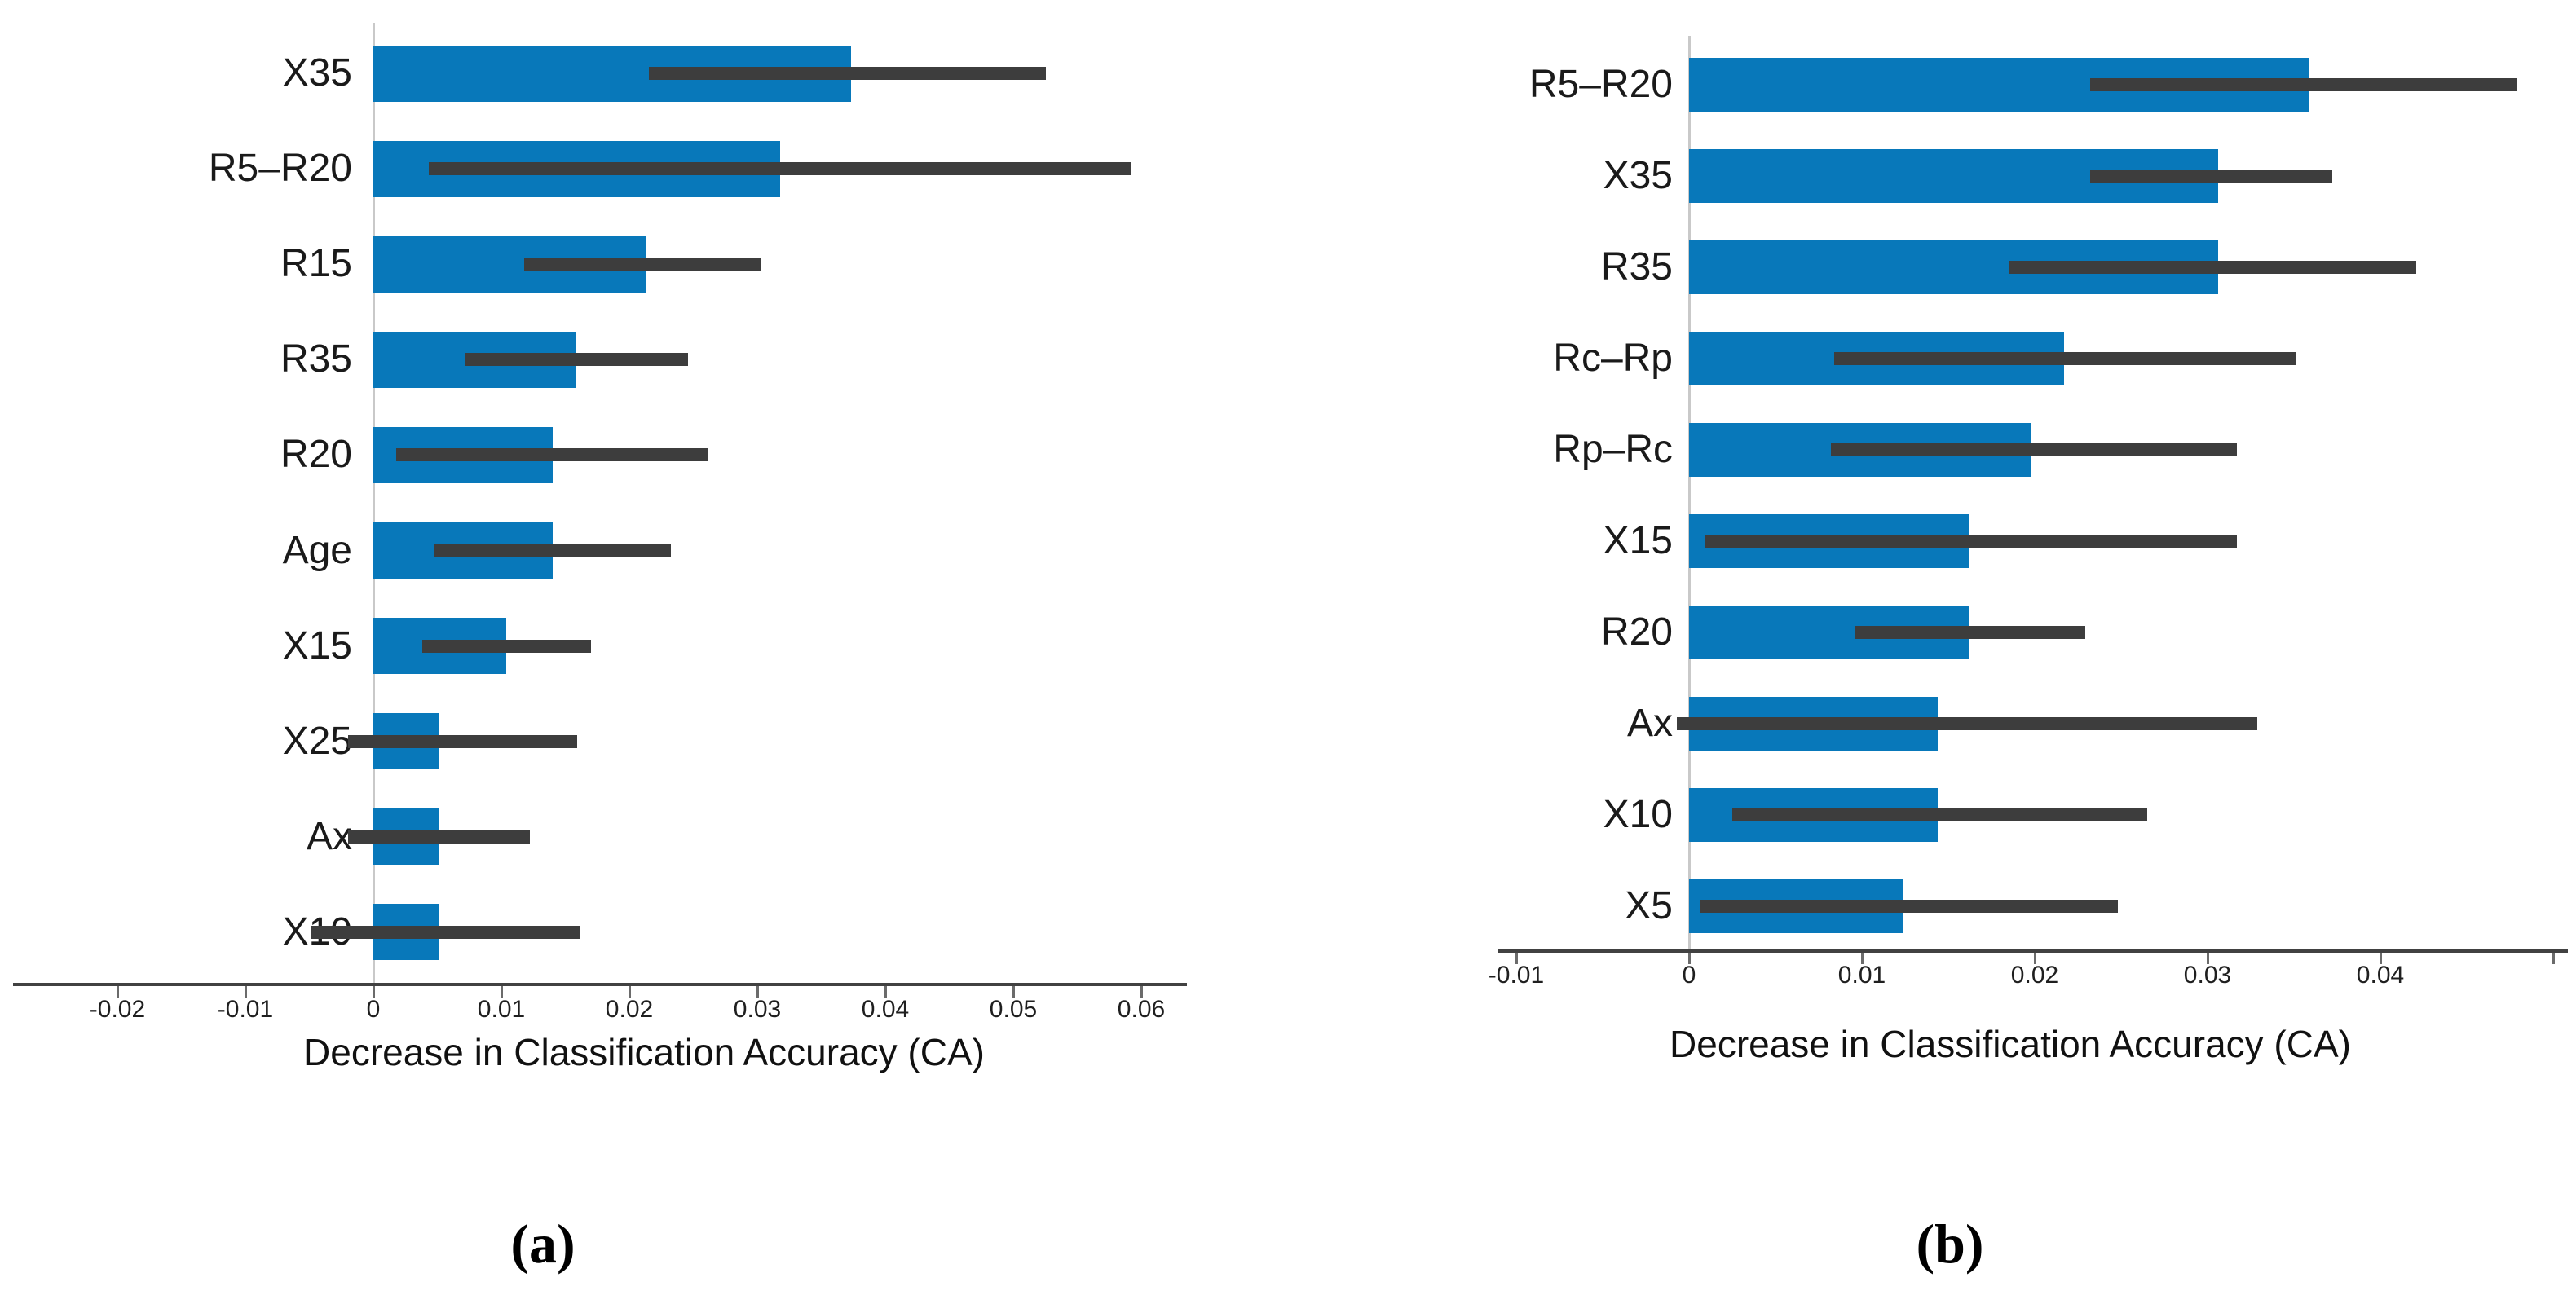  I want to click on x-tick-label: 0.05, so click(1013, 1009).